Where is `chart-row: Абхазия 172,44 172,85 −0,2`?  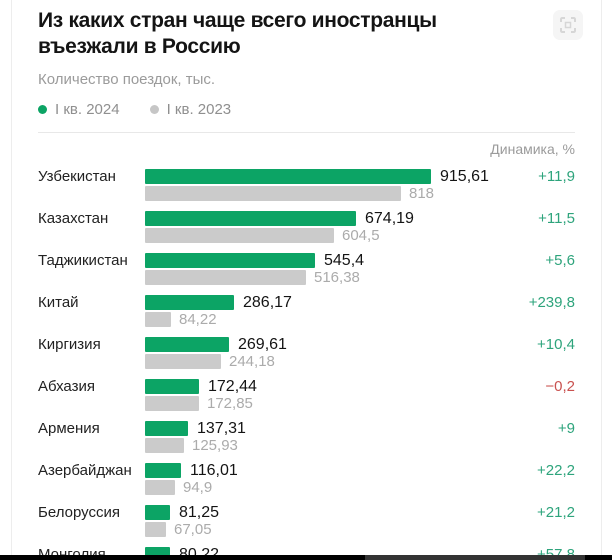 chart-row: Абхазия 172,44 172,85 −0,2 is located at coordinates (306, 399).